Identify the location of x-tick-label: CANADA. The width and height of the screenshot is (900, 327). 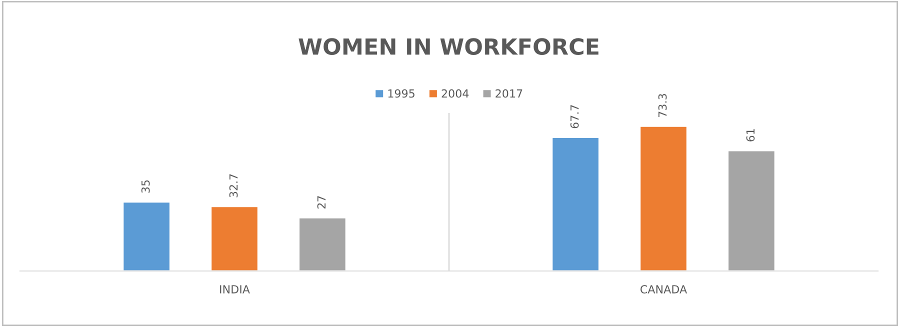
(664, 289).